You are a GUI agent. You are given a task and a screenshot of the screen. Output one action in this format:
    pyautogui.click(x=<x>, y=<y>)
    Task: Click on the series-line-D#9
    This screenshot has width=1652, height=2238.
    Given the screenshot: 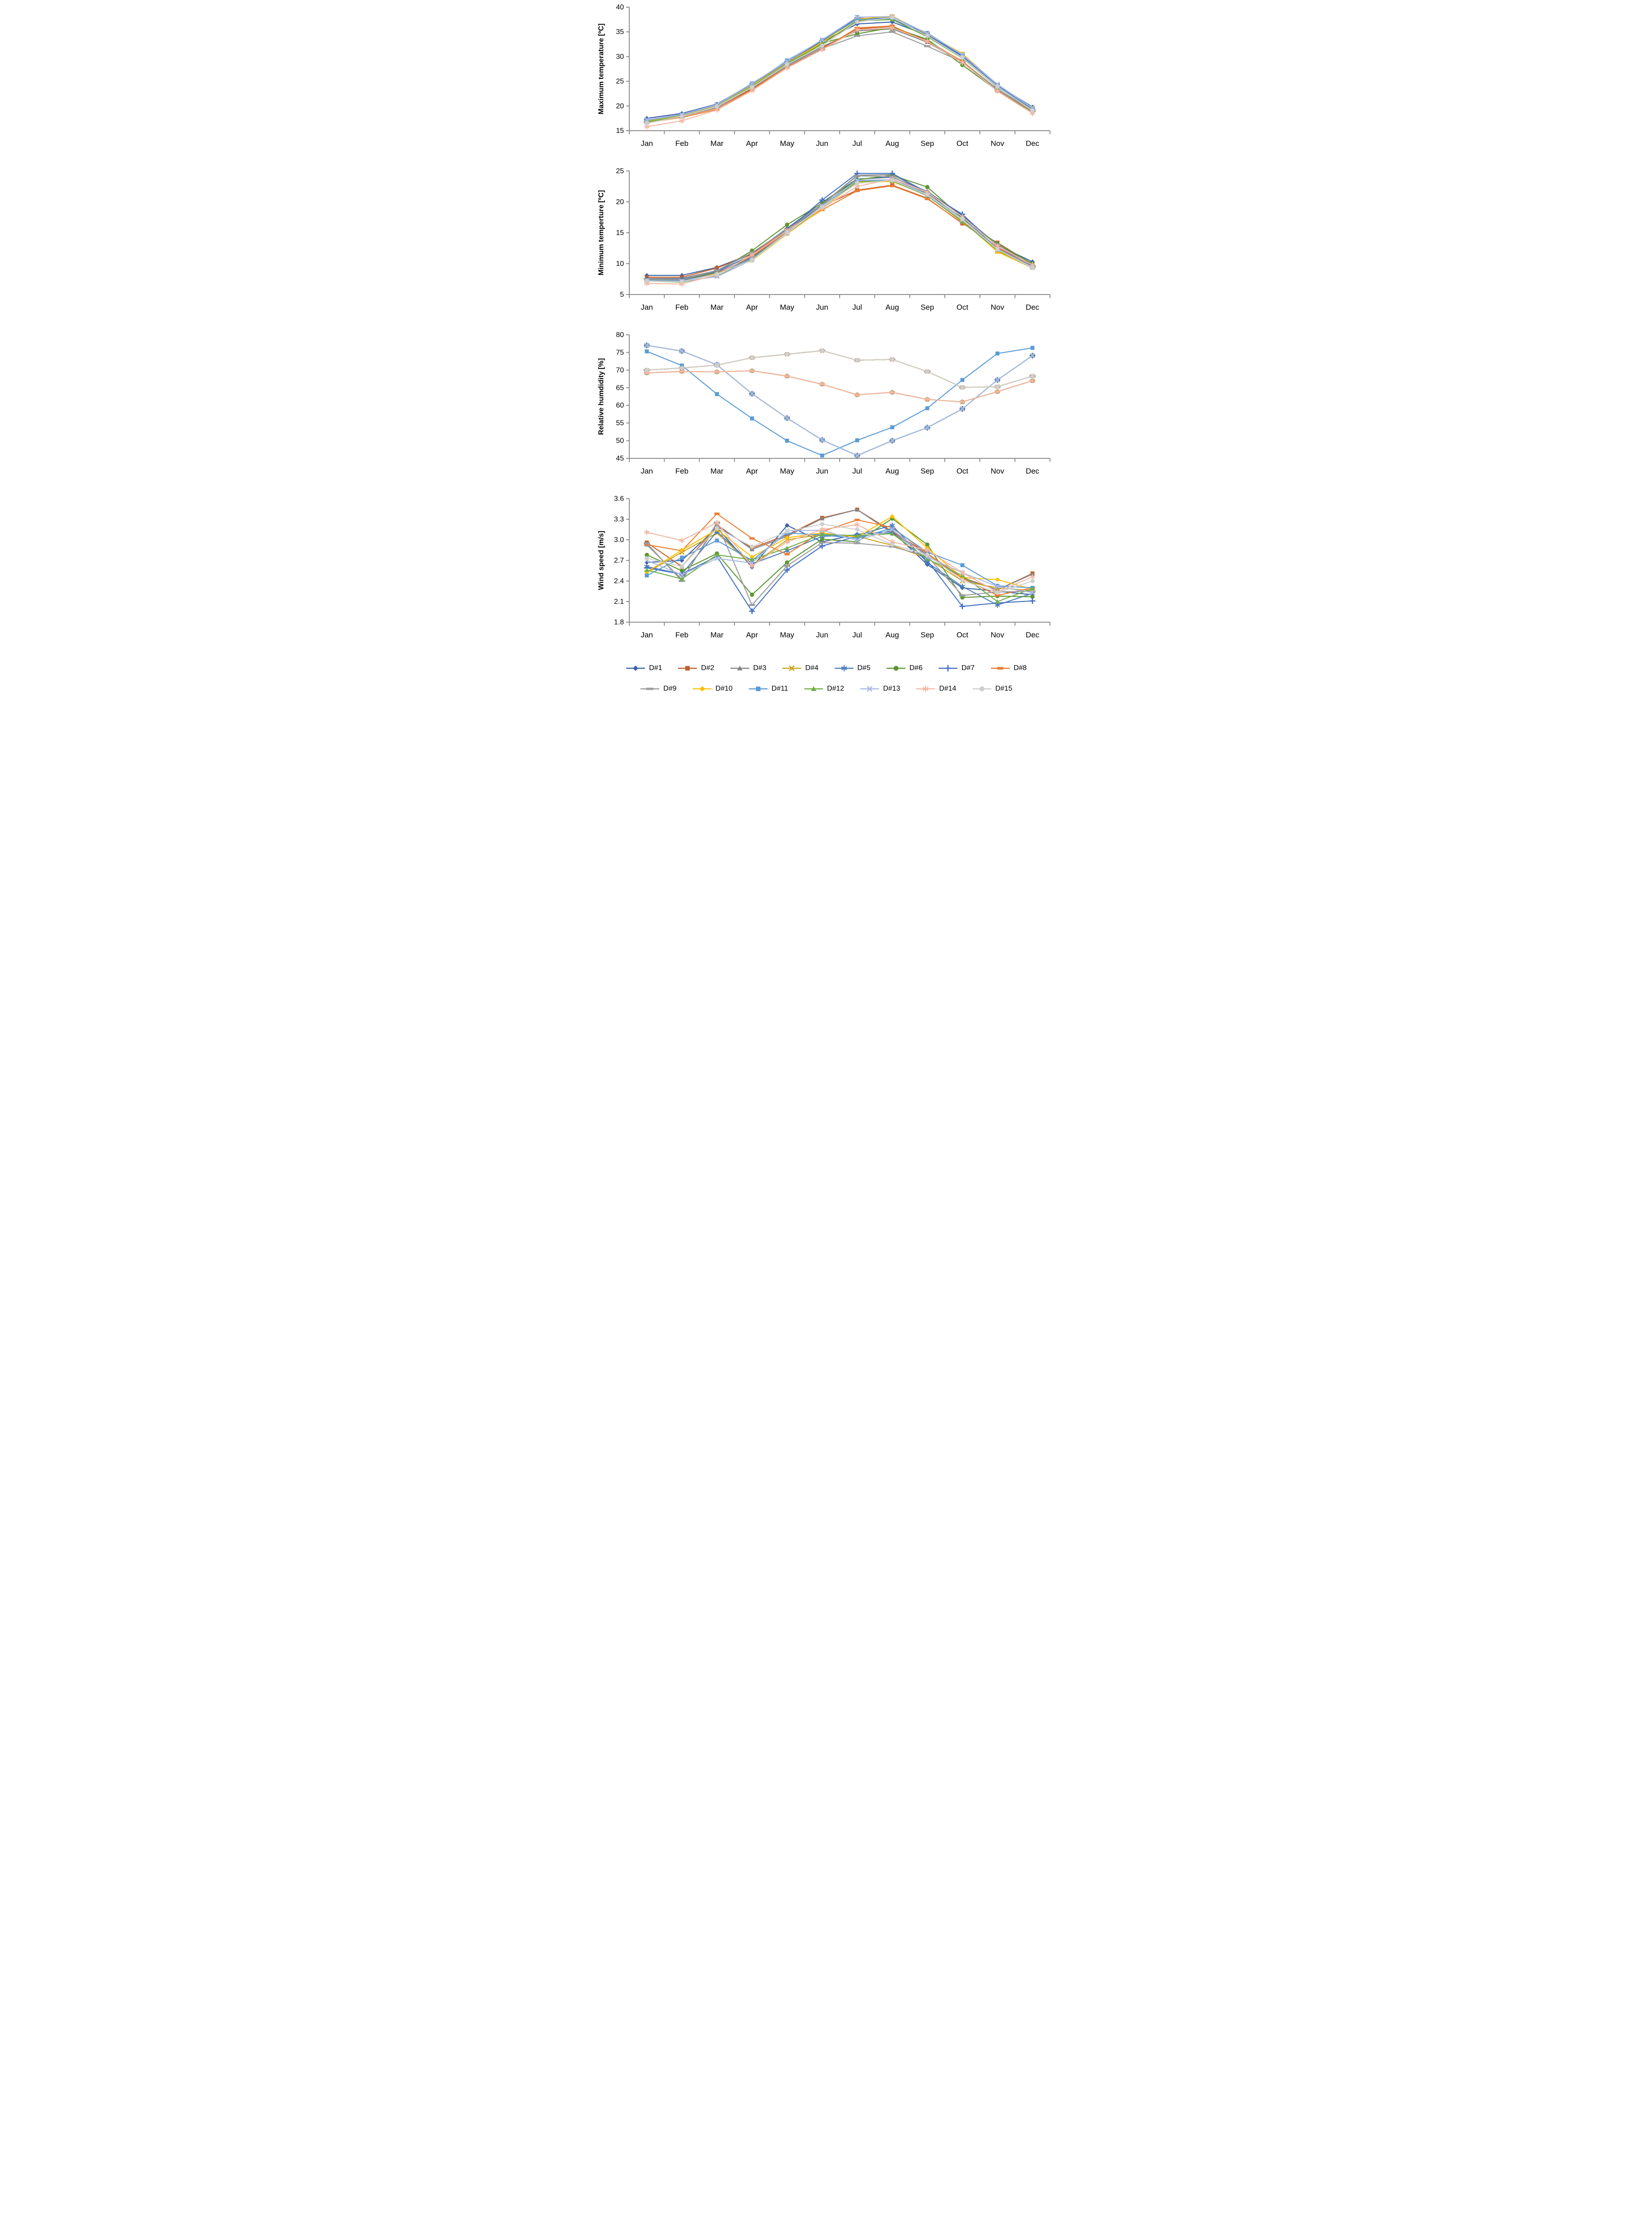 What is the action you would take?
    pyautogui.click(x=840, y=77)
    